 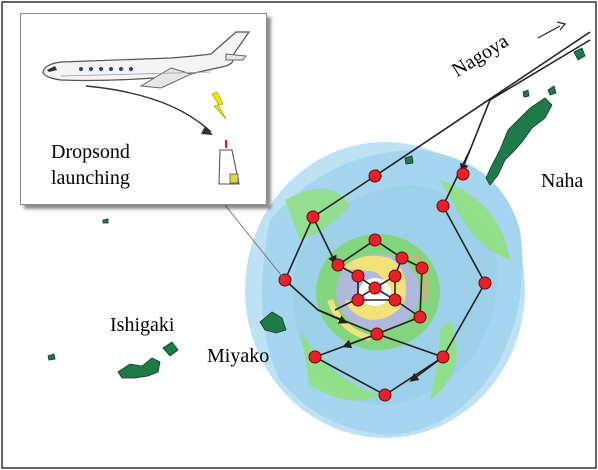 I want to click on dropsonde-icon, so click(x=229, y=162).